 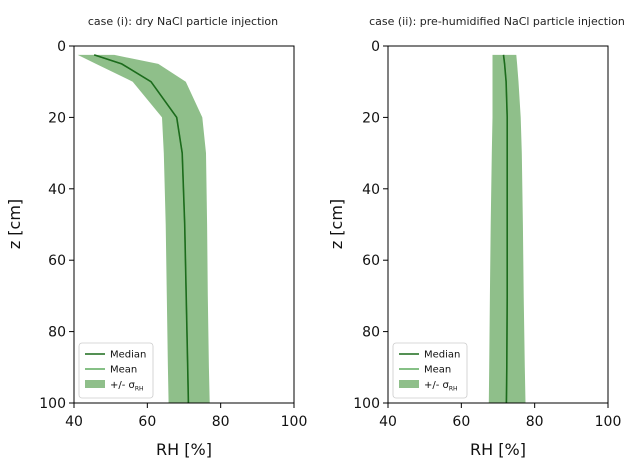 What do you see at coordinates (183, 21) in the screenshot?
I see `panel-title: case (i): dry NaCl particle injection` at bounding box center [183, 21].